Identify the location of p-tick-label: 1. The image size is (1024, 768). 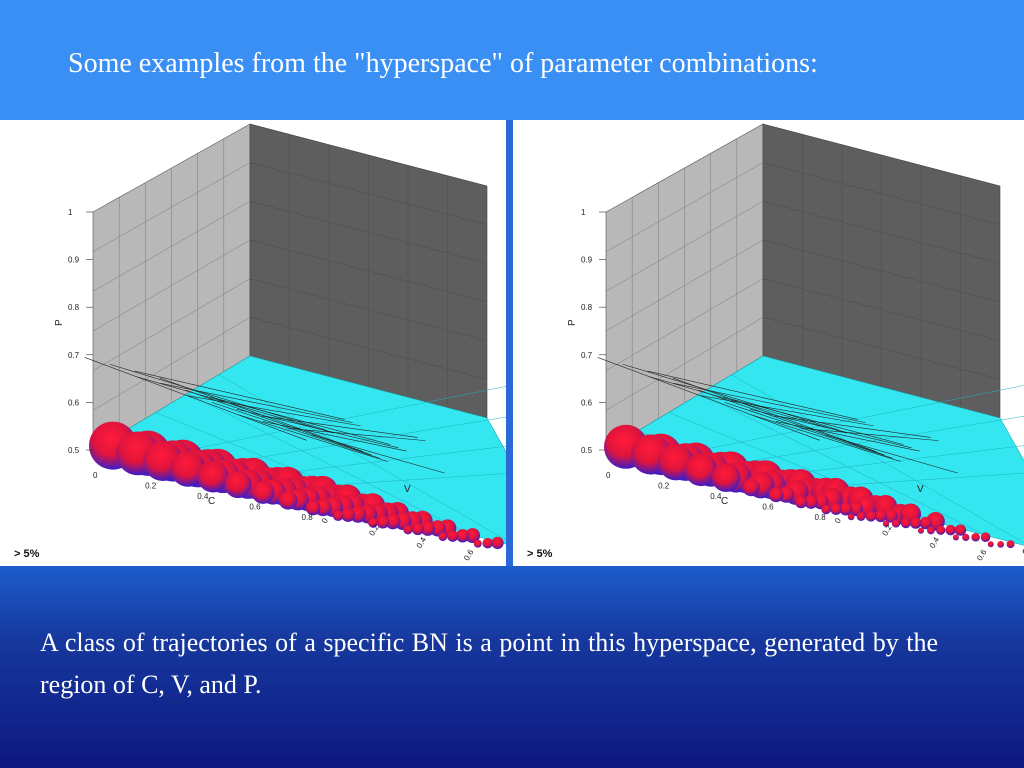
(70, 212).